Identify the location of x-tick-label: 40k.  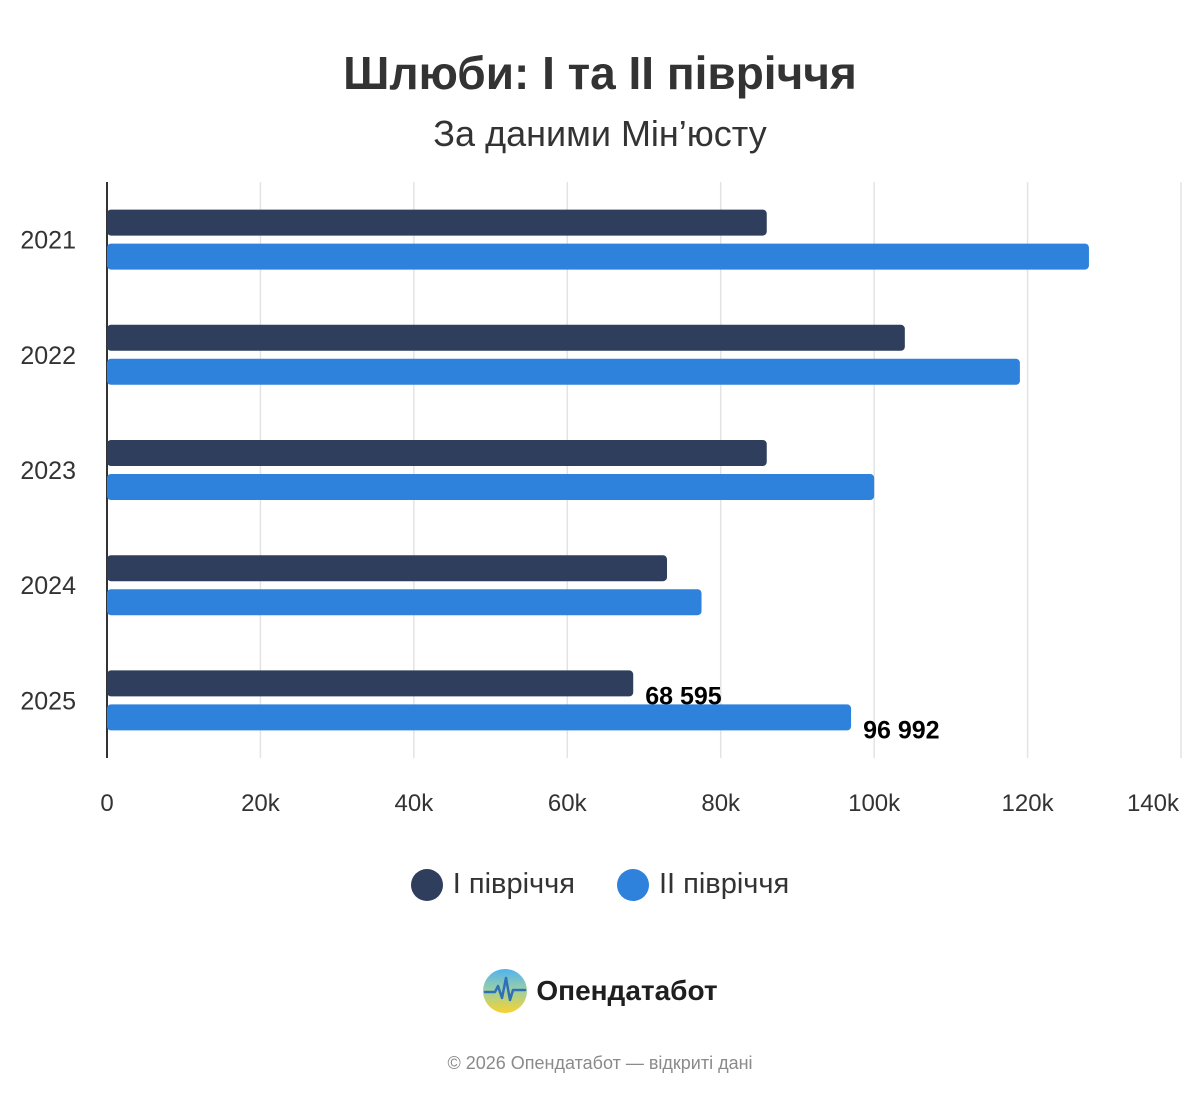
(415, 803).